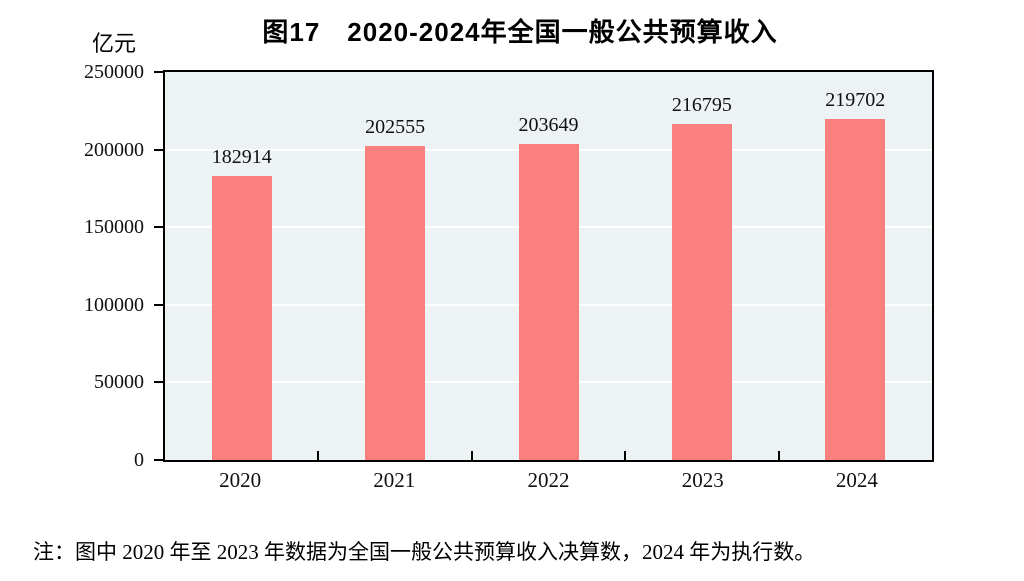 The image size is (1024, 581). Describe the element at coordinates (855, 289) in the screenshot. I see `bar-2024` at that location.